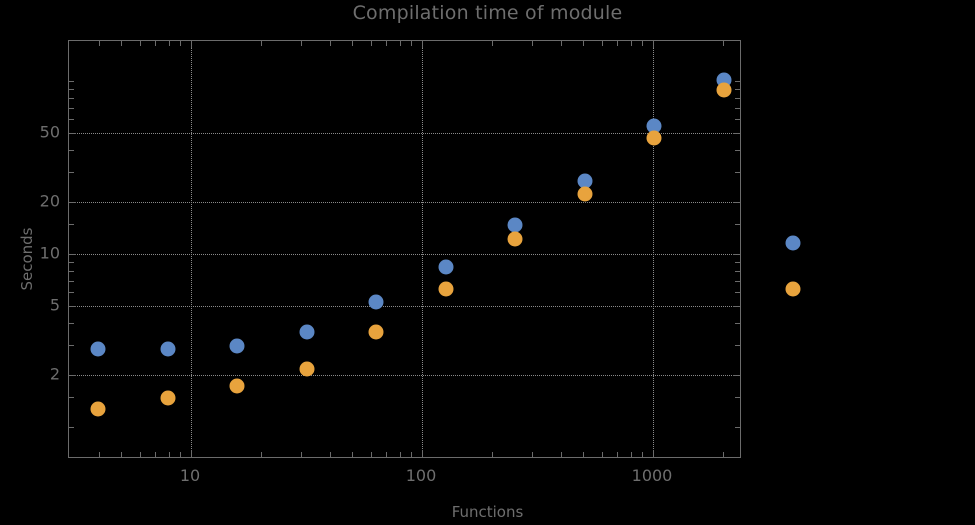 This screenshot has height=525, width=975. I want to click on y-axis-tick-label: 20, so click(49, 201).